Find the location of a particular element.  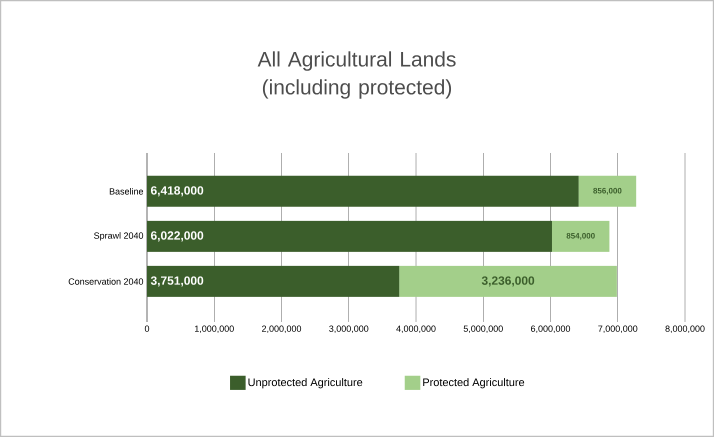

x-tick-label: 2,000,000 is located at coordinates (282, 329).